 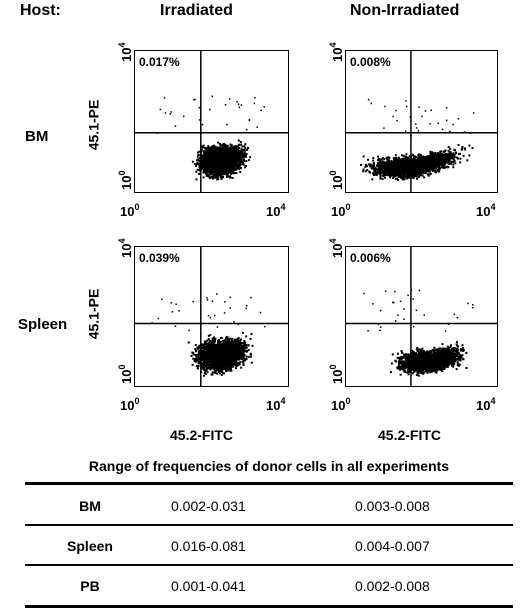 I want to click on scatter-plot-bm-non-irradiated: 0.008%, so click(x=421, y=121).